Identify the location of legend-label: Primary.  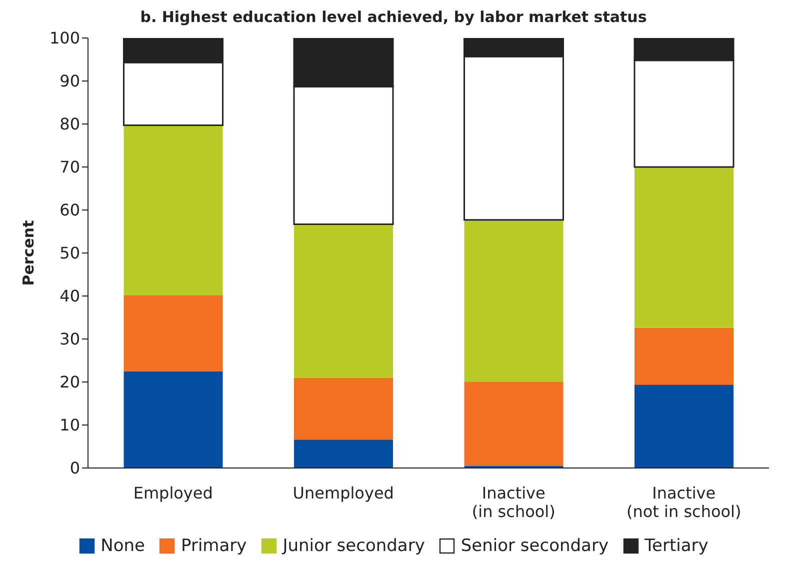
(213, 546).